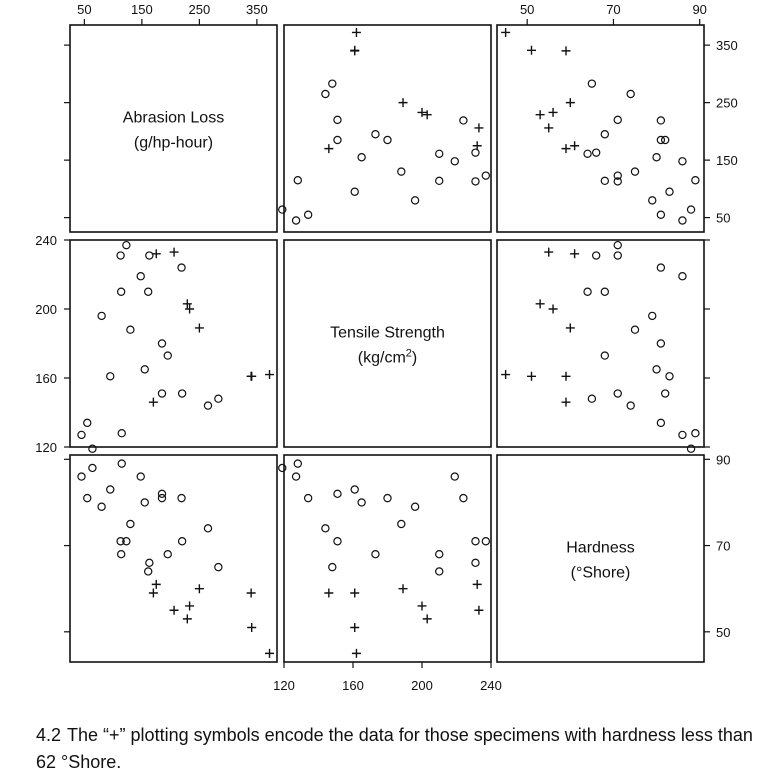  What do you see at coordinates (173, 128) in the screenshot?
I see `panel-frame-abrasion-vs-abrasion` at bounding box center [173, 128].